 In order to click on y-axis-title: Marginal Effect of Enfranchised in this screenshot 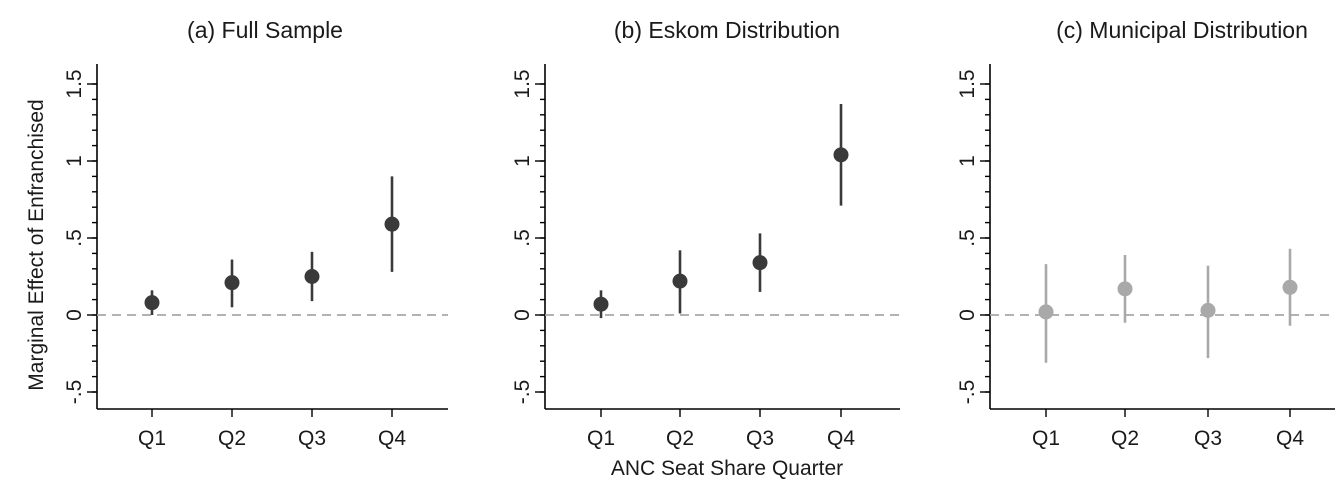, I will do `click(36, 244)`.